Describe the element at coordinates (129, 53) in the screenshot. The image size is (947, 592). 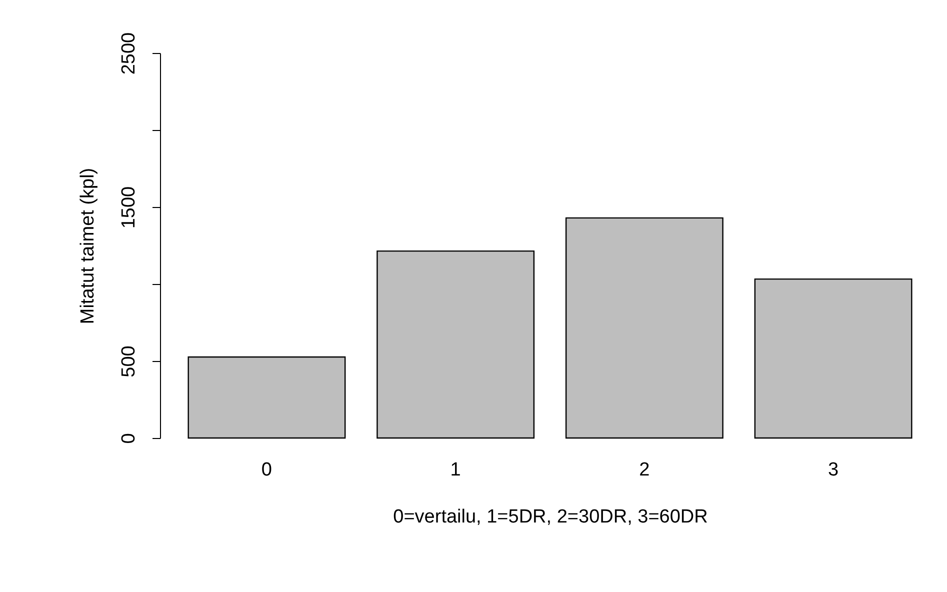
I see `y-tick-label: 2500` at that location.